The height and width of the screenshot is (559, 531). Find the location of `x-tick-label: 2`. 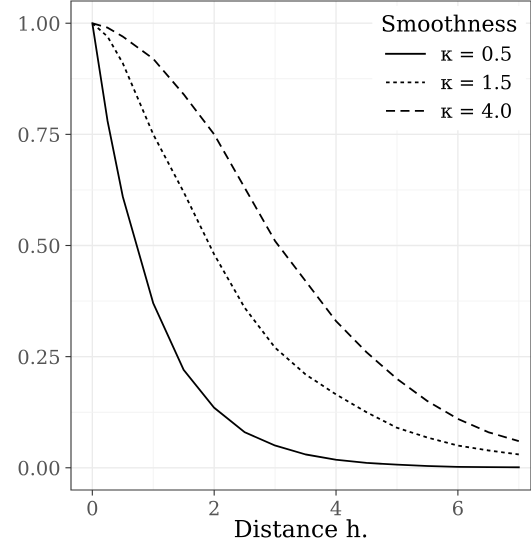

x-tick-label: 2 is located at coordinates (213, 508).